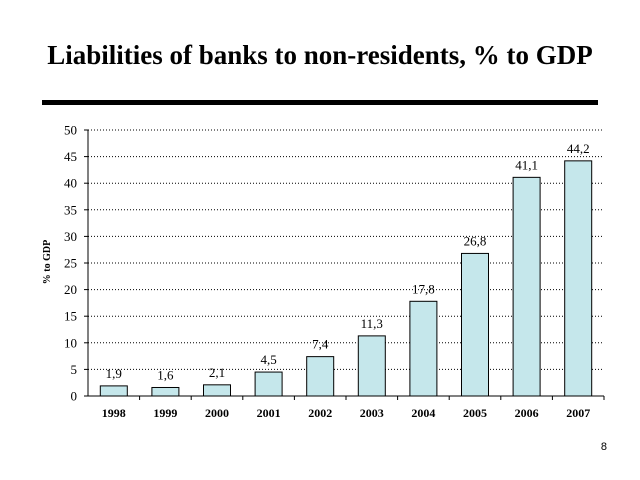 The width and height of the screenshot is (640, 480). What do you see at coordinates (74, 396) in the screenshot?
I see `y-tick-label: 0` at bounding box center [74, 396].